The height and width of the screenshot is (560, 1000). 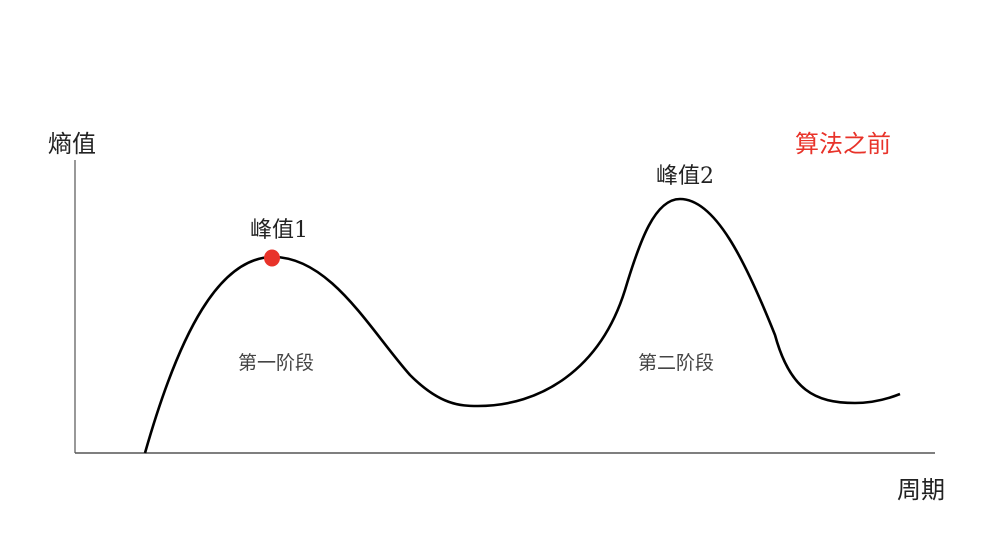 What do you see at coordinates (279, 230) in the screenshot?
I see `peak1-label: 峰值1` at bounding box center [279, 230].